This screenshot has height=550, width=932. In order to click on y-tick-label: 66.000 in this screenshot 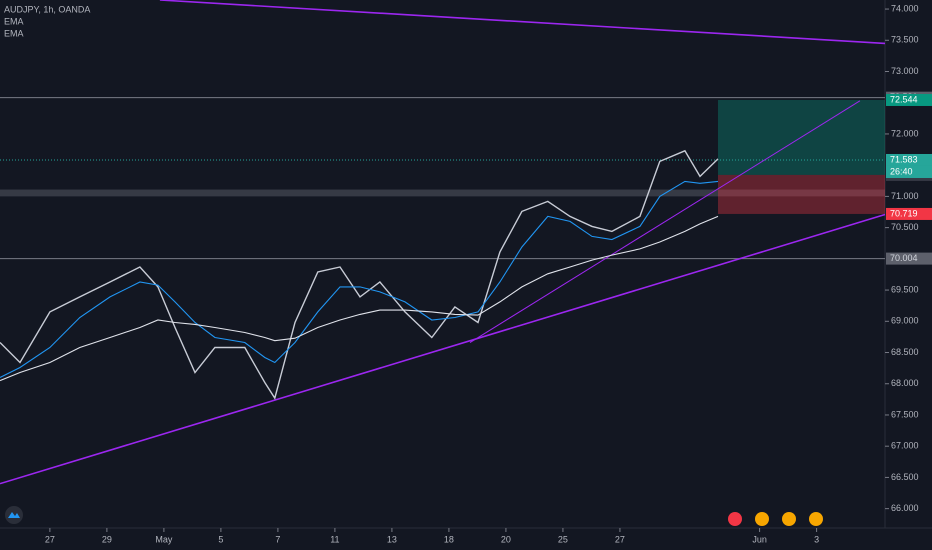, I will do `click(905, 508)`.